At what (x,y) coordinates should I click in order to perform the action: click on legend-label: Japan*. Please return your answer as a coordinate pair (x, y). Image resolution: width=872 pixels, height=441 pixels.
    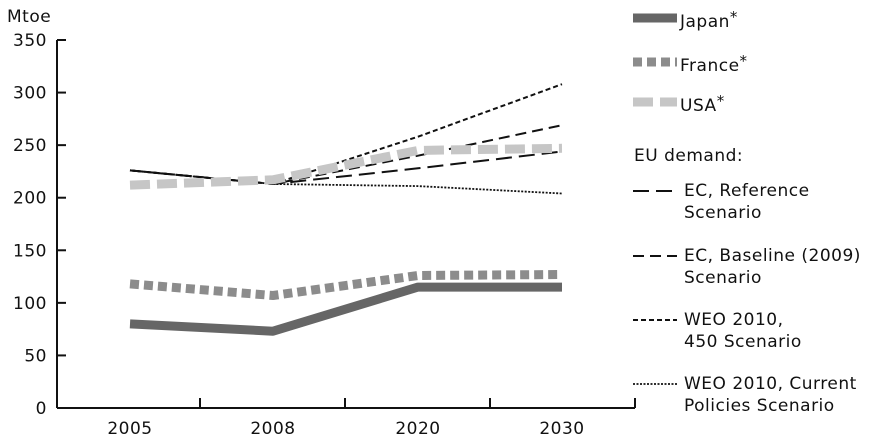
    Looking at the image, I should click on (709, 19).